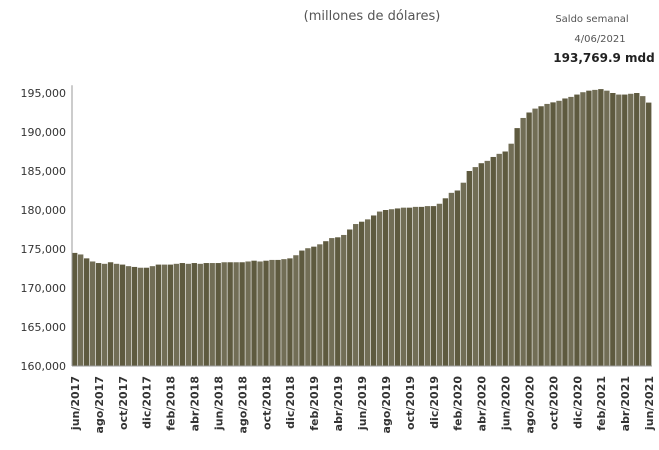 The image size is (659, 450). What do you see at coordinates (599, 39) in the screenshot?
I see `annotation: 4/06/2021` at bounding box center [599, 39].